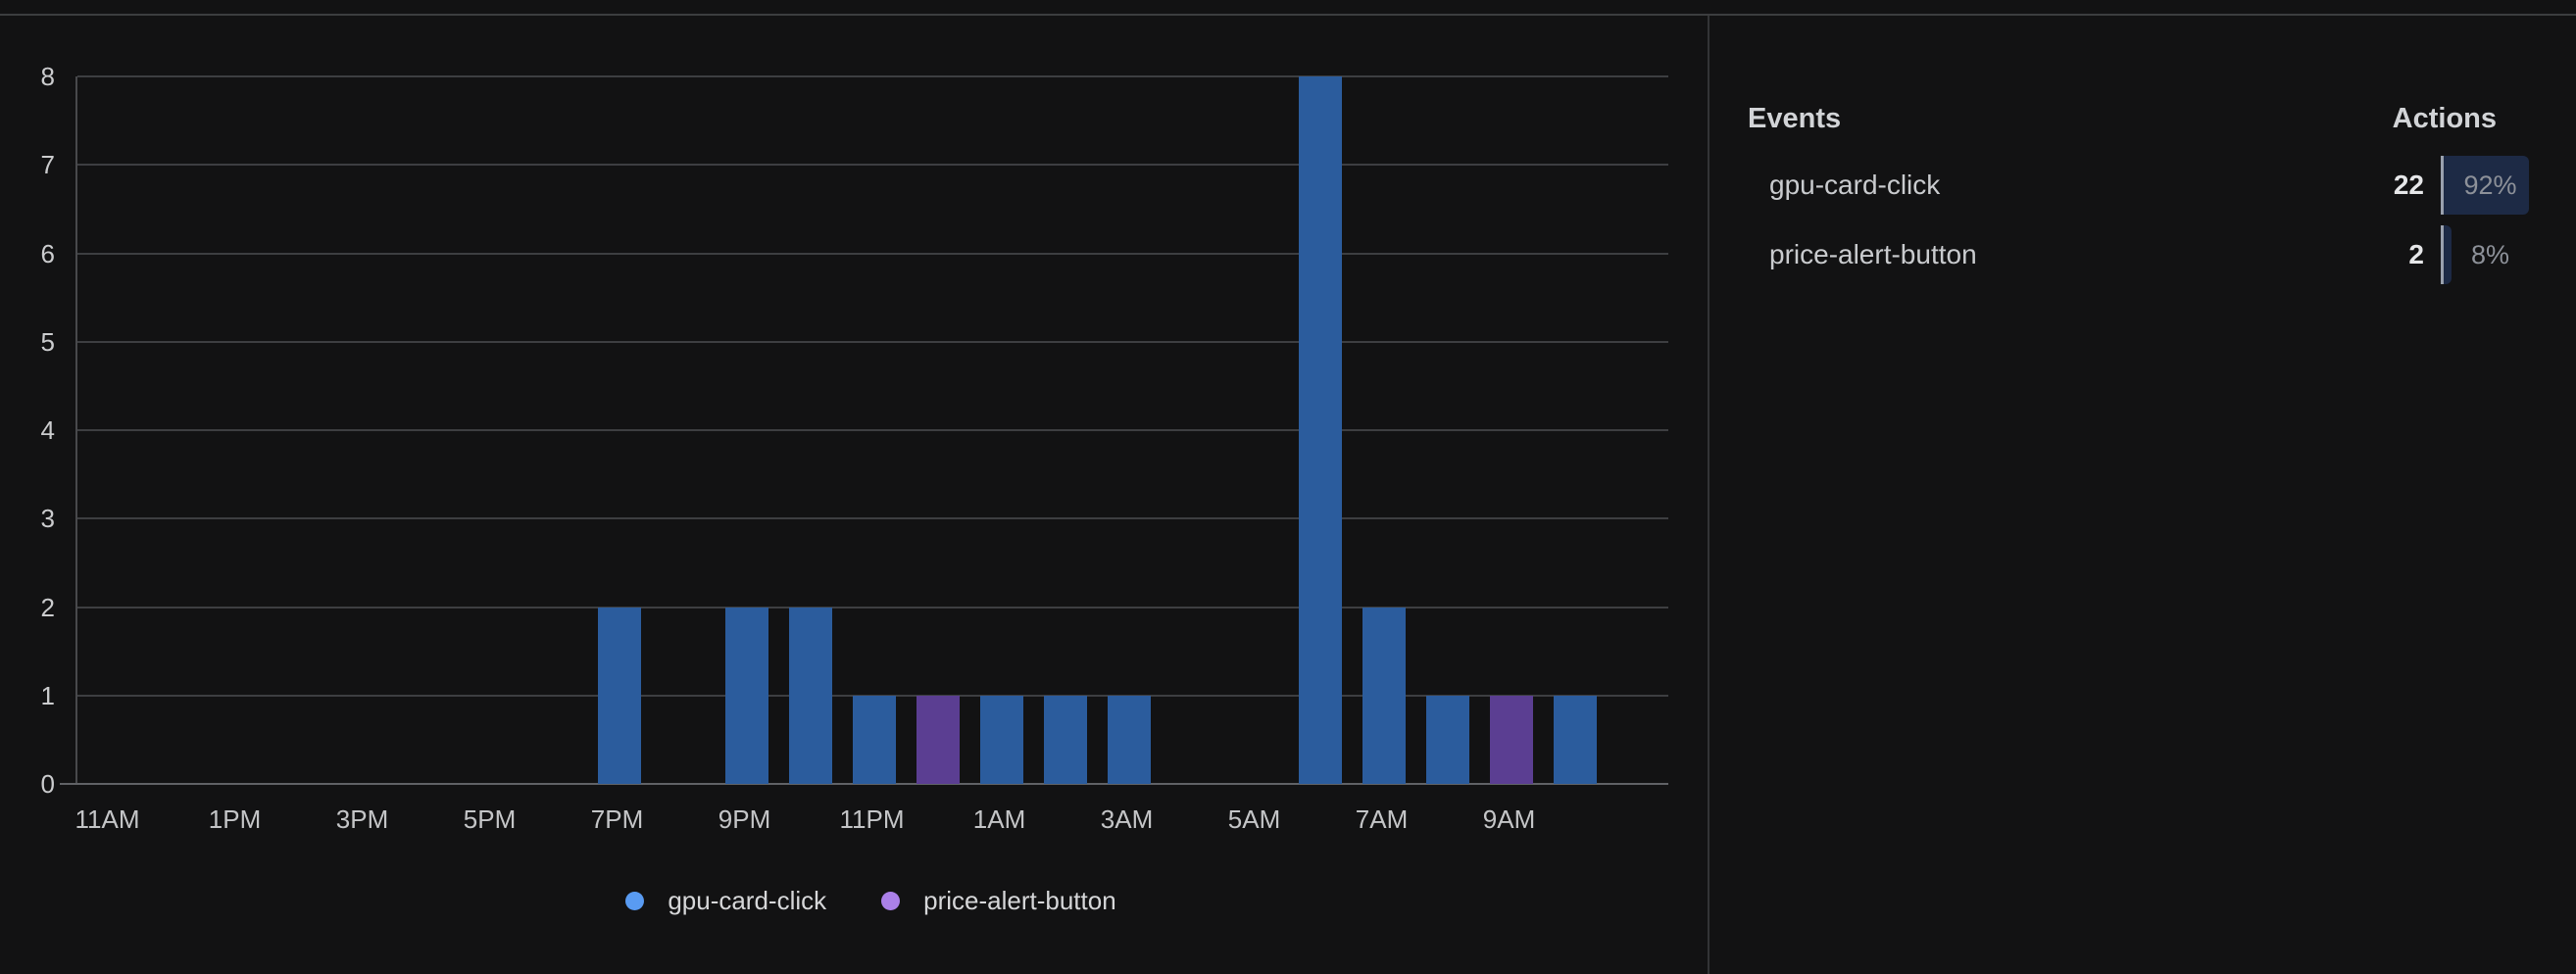  Describe the element at coordinates (1509, 819) in the screenshot. I see `x-tick-label-9am: 9AM` at that location.